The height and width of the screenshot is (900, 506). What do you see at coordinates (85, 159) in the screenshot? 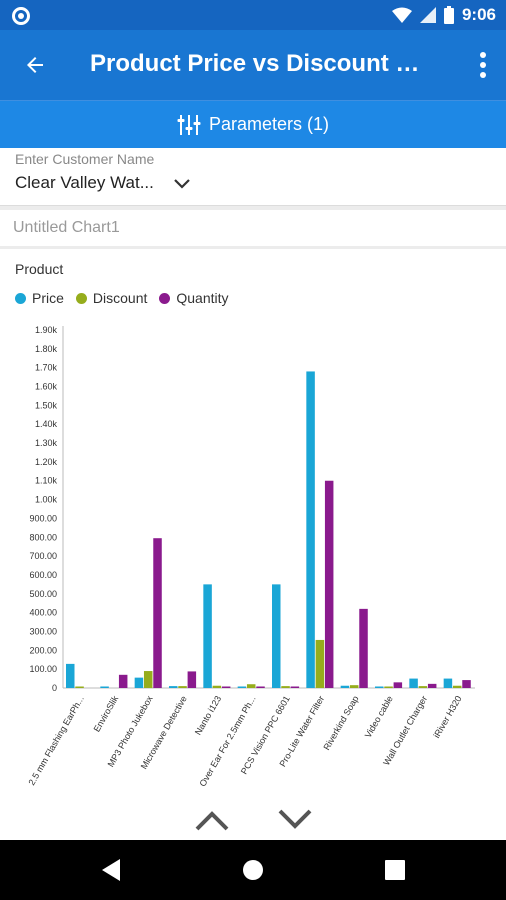
I see `customer-name-caption: Enter Customer Name` at bounding box center [85, 159].